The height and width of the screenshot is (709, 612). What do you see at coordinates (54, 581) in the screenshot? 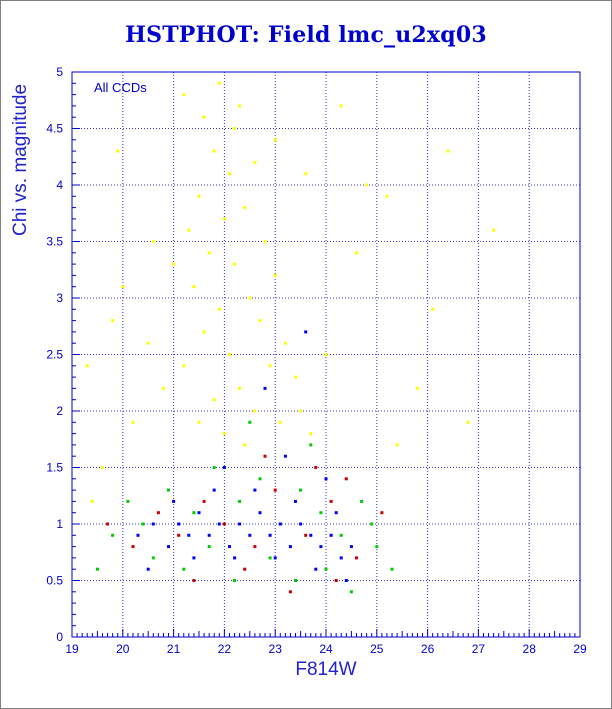
I see `y-tick-label: 0.5` at bounding box center [54, 581].